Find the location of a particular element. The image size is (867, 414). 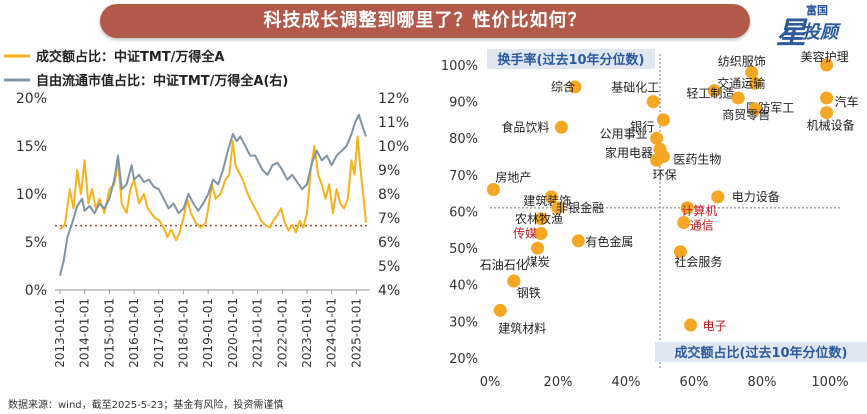

brand-name: 投顾 is located at coordinates (820, 32).